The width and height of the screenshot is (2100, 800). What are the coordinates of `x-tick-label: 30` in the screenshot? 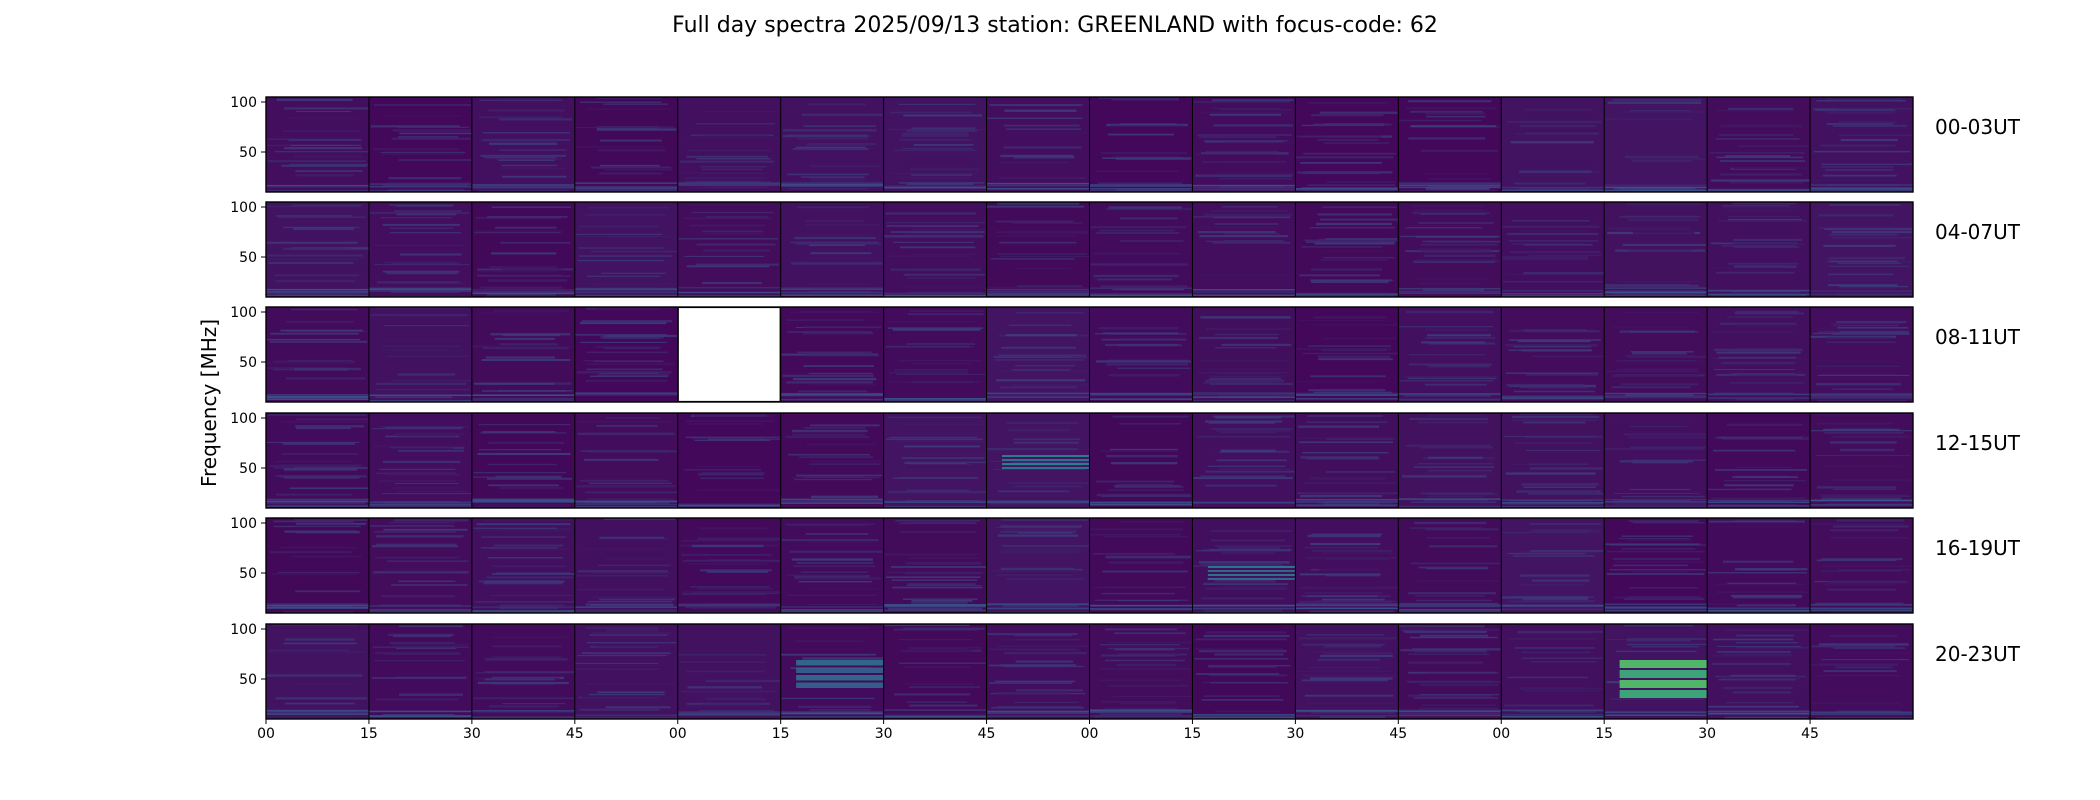 It's located at (472, 734).